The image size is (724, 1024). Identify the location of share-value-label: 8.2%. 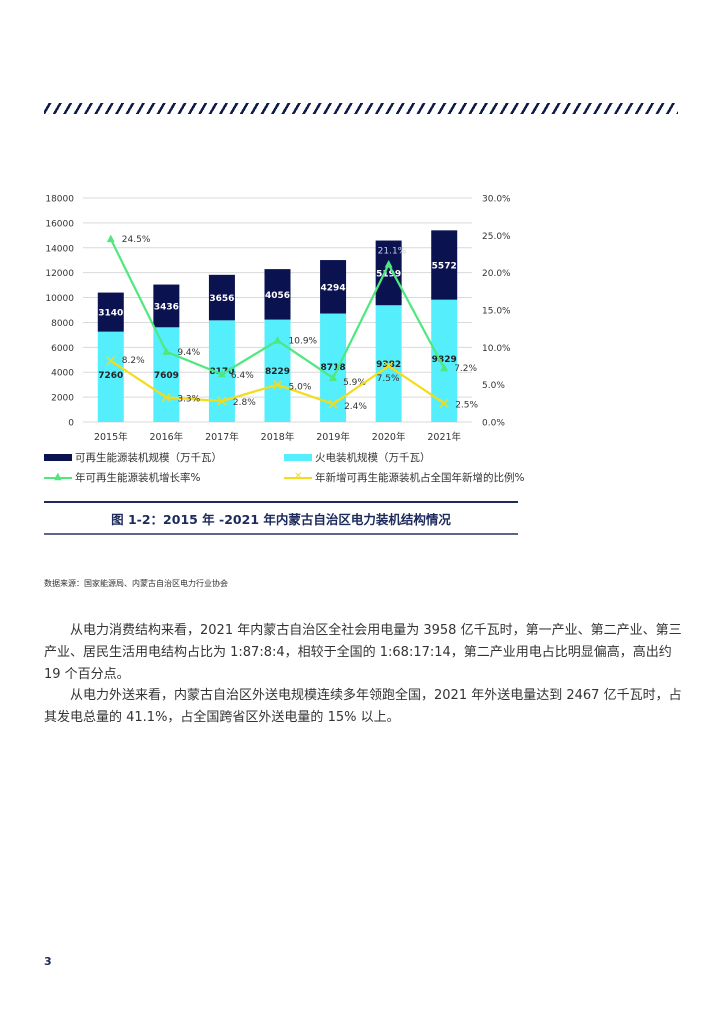
(133, 361).